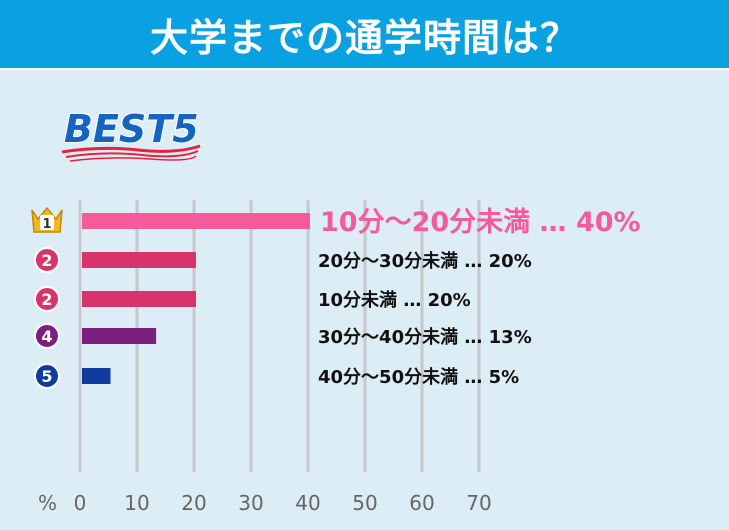 Image resolution: width=729 pixels, height=530 pixels. What do you see at coordinates (80, 503) in the screenshot?
I see `x-tick-label: 0` at bounding box center [80, 503].